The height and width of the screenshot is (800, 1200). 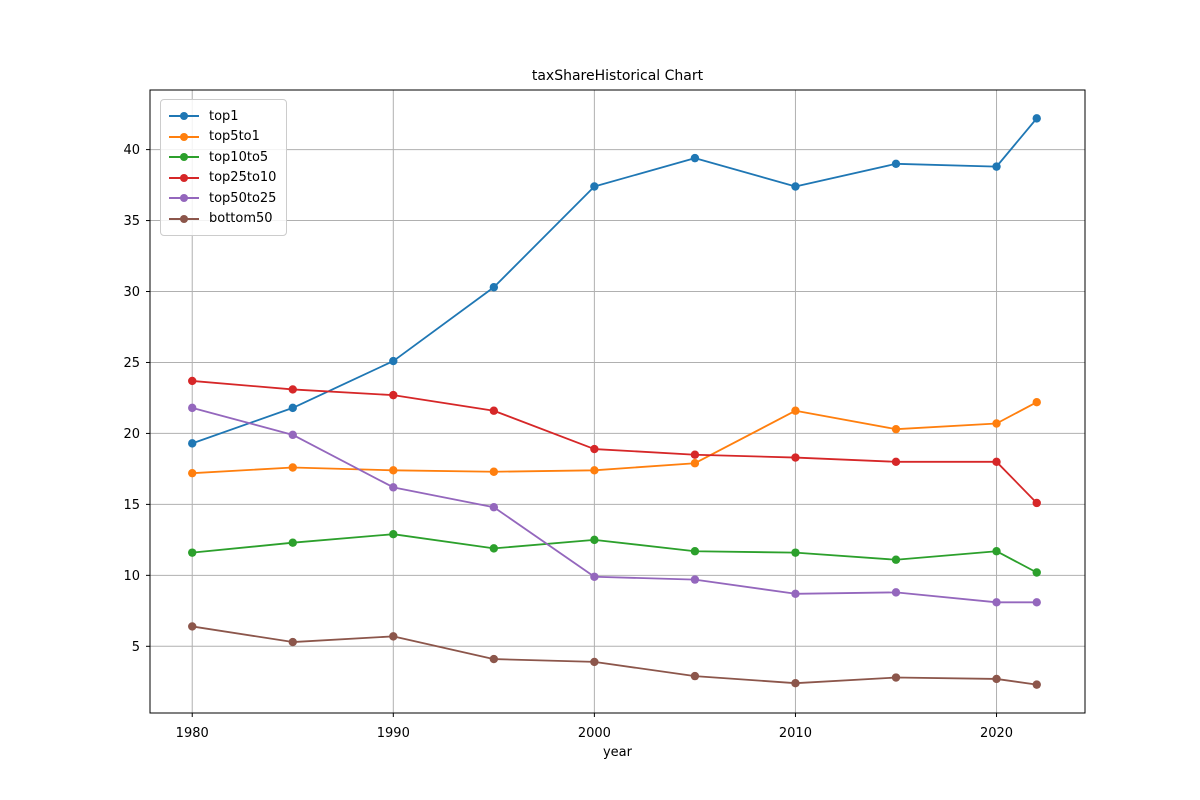 What do you see at coordinates (136, 647) in the screenshot?
I see `y-tick-label: 5` at bounding box center [136, 647].